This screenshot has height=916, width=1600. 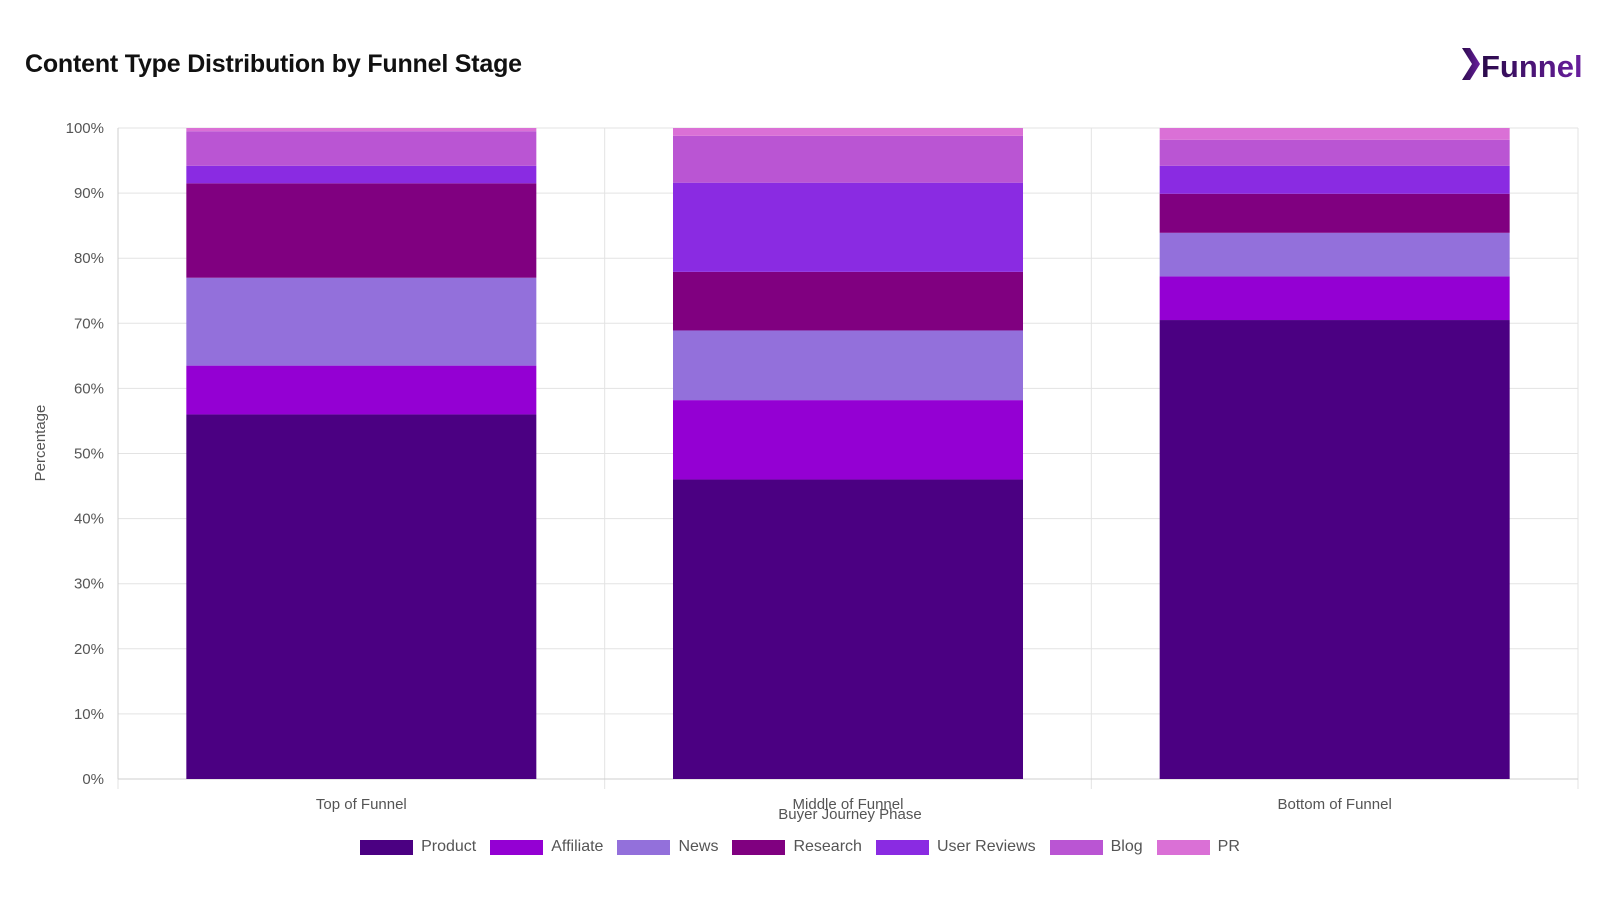 What do you see at coordinates (89, 388) in the screenshot?
I see `y-tick-label: 60%` at bounding box center [89, 388].